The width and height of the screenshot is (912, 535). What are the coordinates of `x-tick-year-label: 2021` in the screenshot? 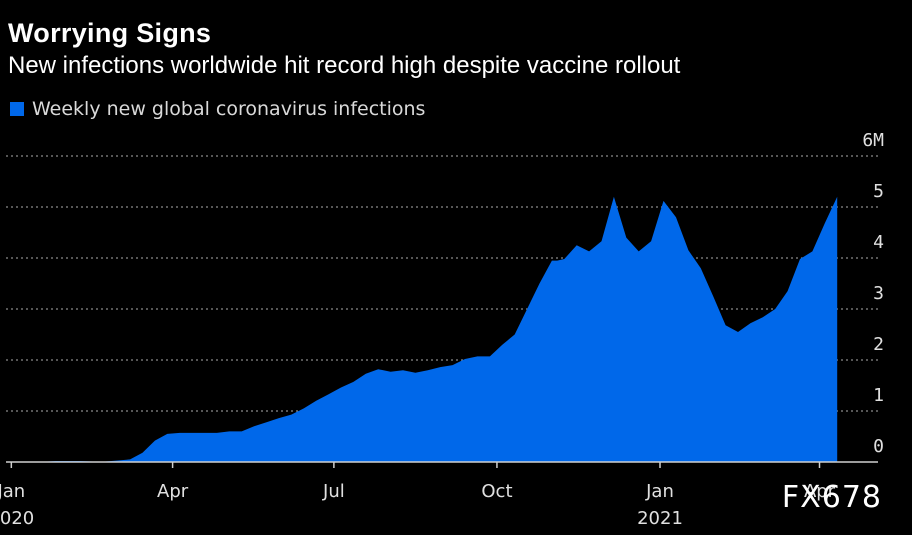 It's located at (660, 518).